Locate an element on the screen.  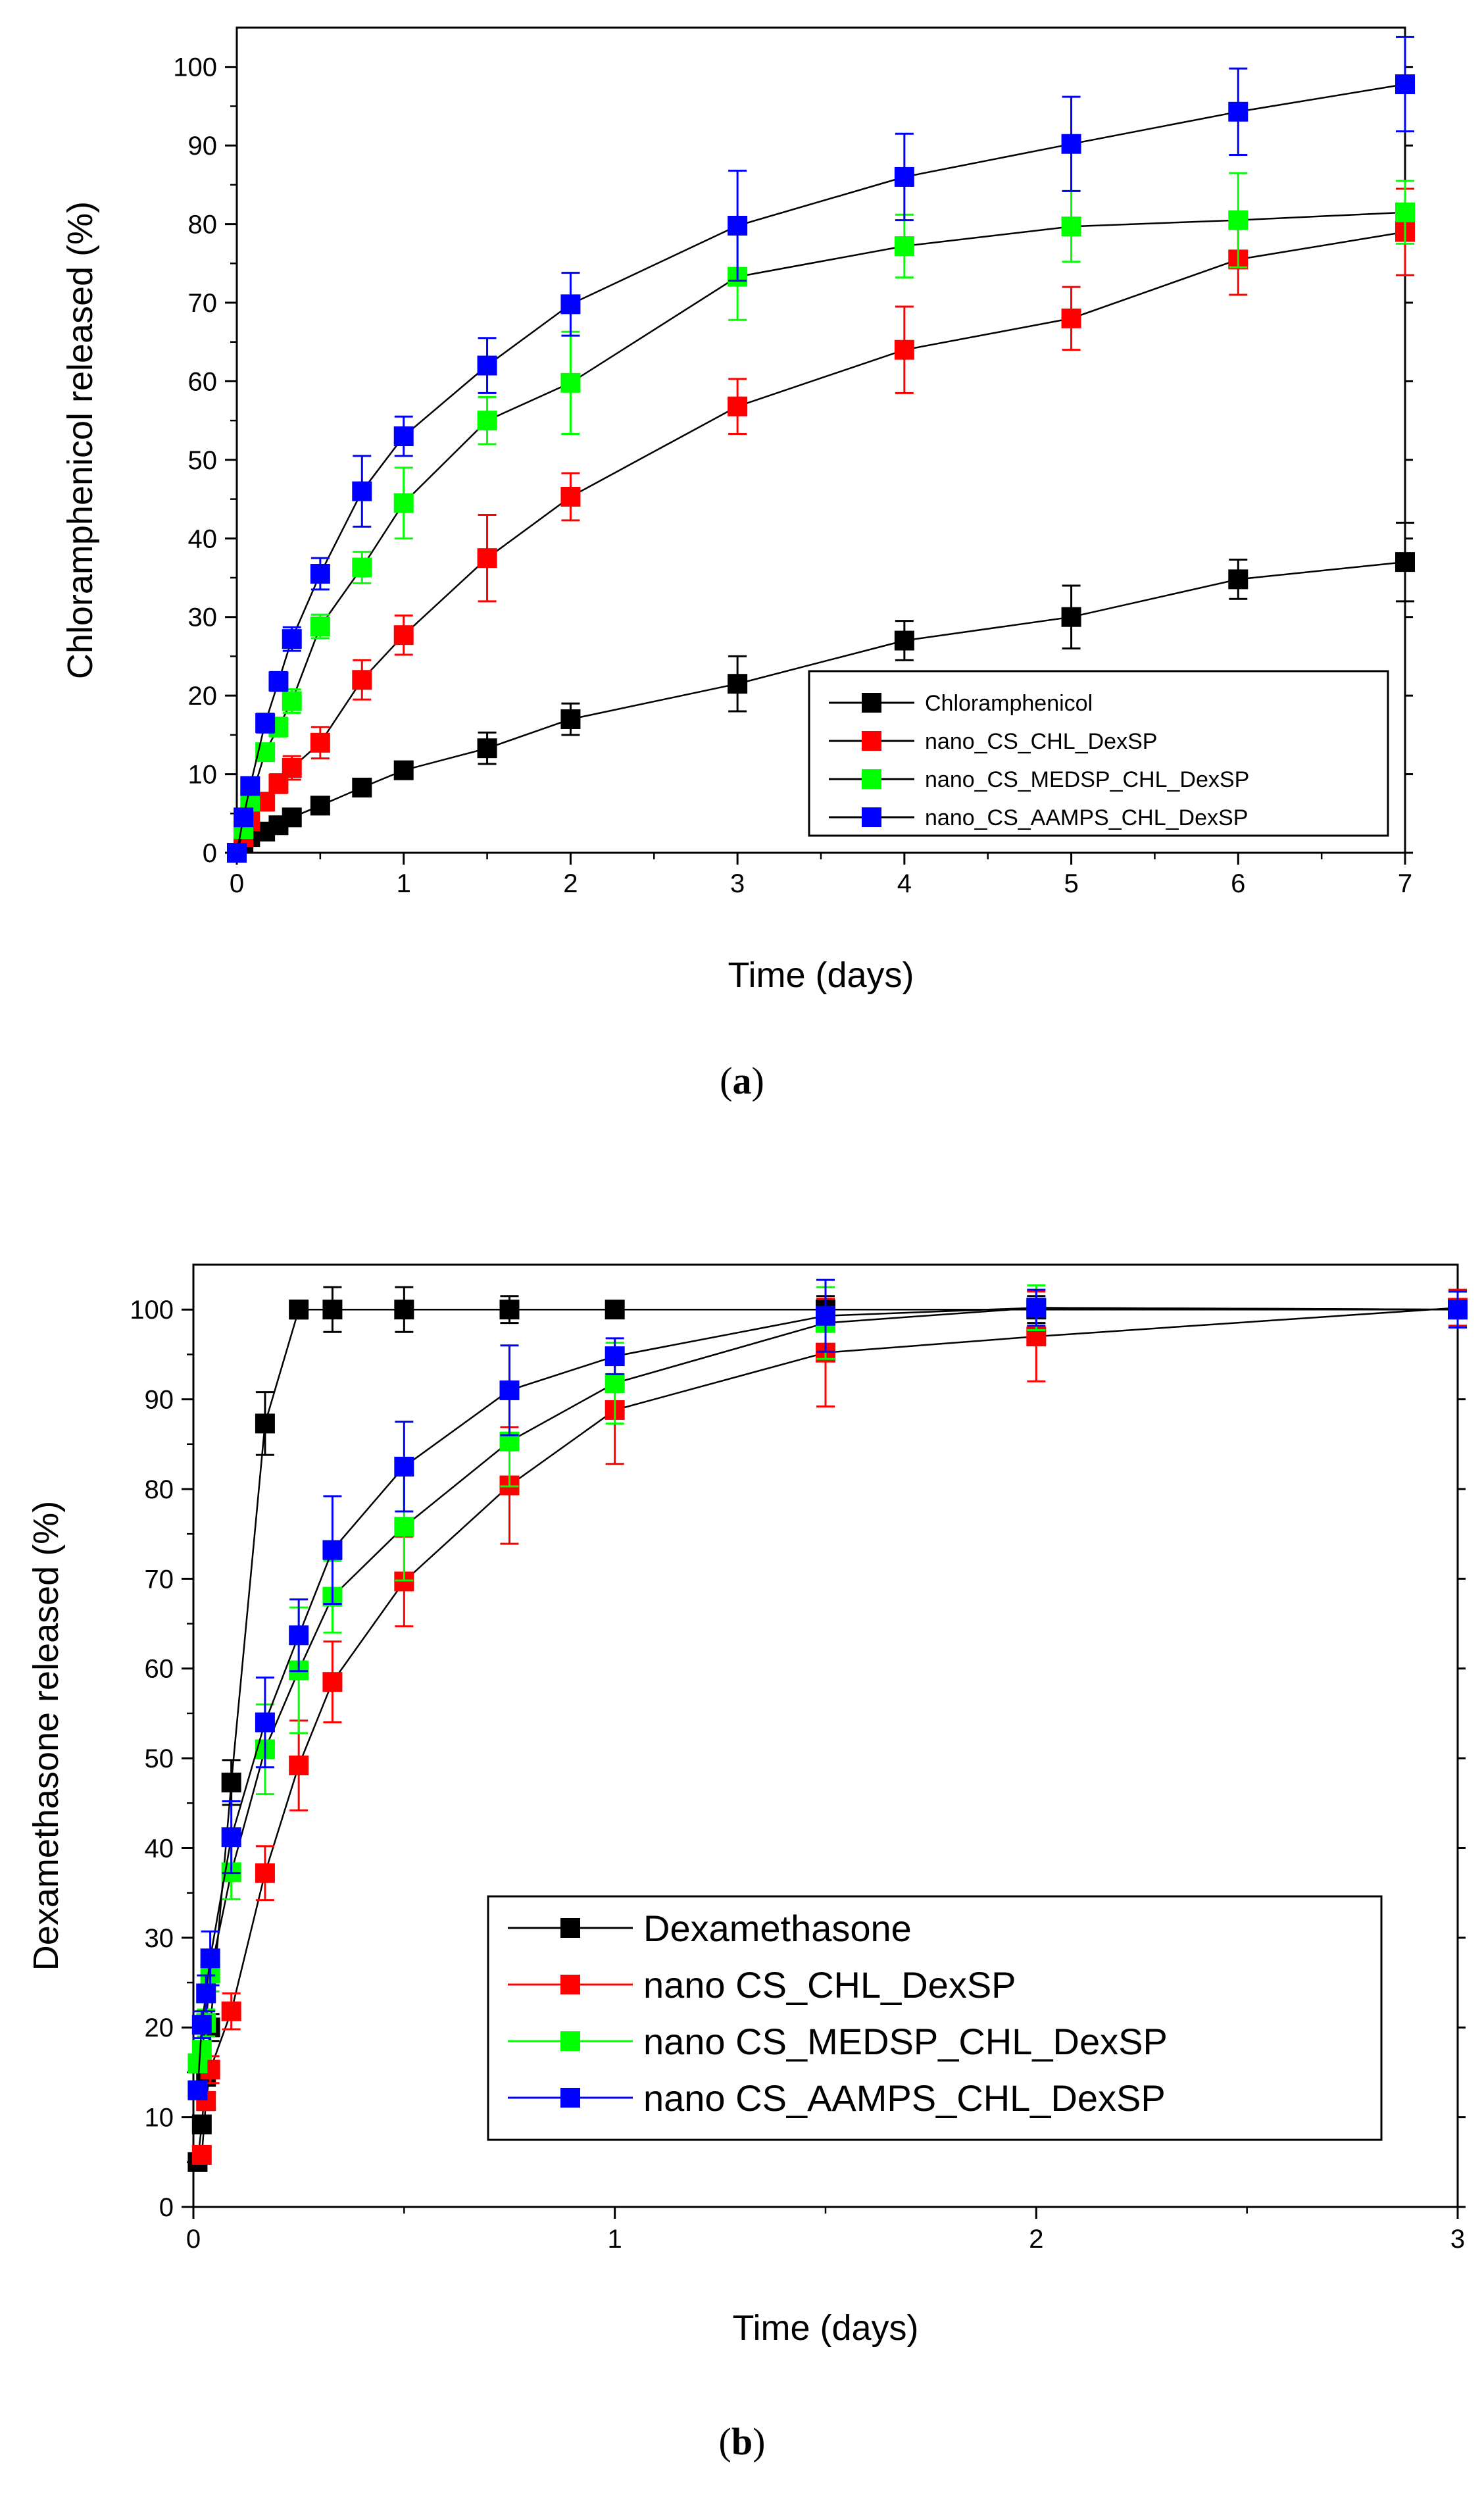
legend-label: nano_CS_AAMPS_CHL_DexSP is located at coordinates (1086, 817).